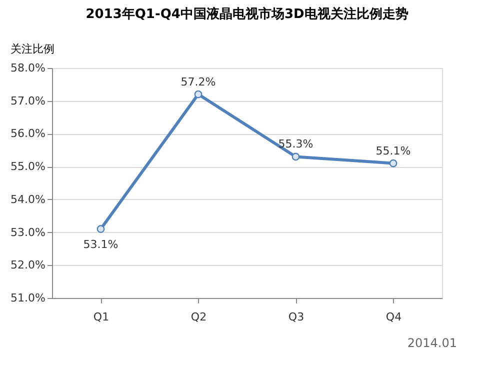  What do you see at coordinates (28, 265) in the screenshot?
I see `y-tick-label: 52.0%` at bounding box center [28, 265].